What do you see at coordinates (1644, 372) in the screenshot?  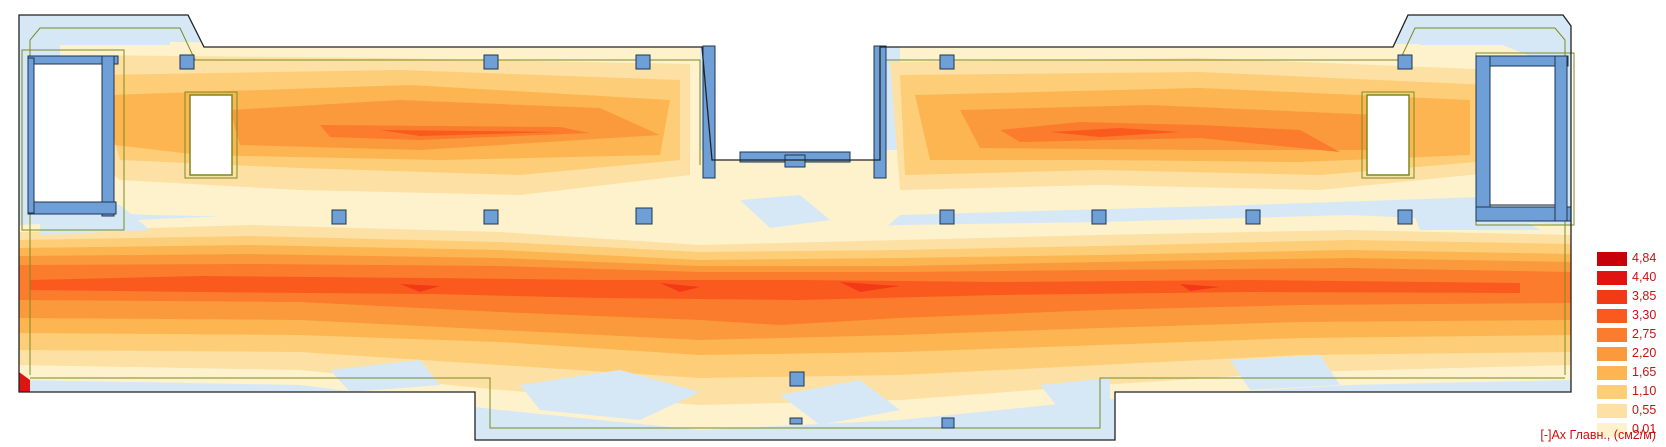 I see `legend-value: 1,65` at bounding box center [1644, 372].